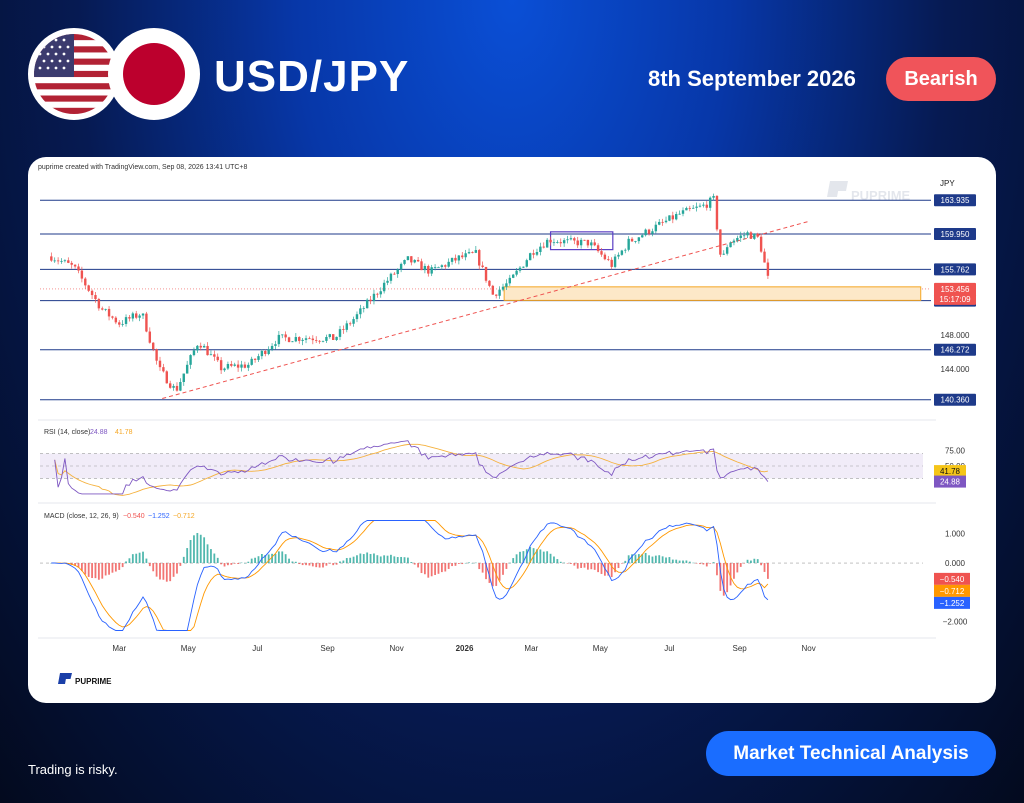  I want to click on market-technical-analysis-button: Market Technical Analysis, so click(851, 753).